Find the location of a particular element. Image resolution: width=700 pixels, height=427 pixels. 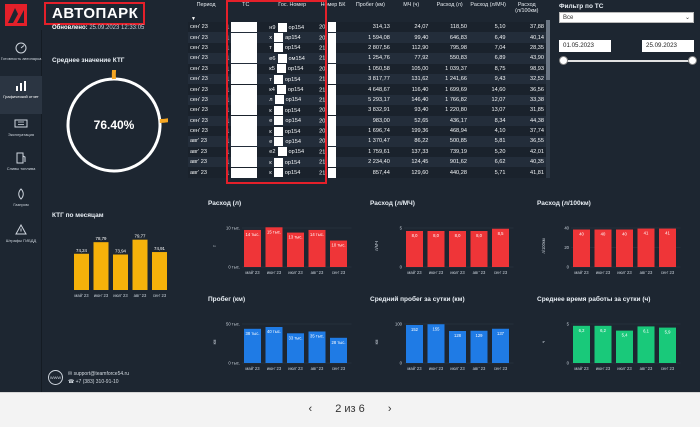

table-cell: 36,55 is located at coordinates (526, 141).